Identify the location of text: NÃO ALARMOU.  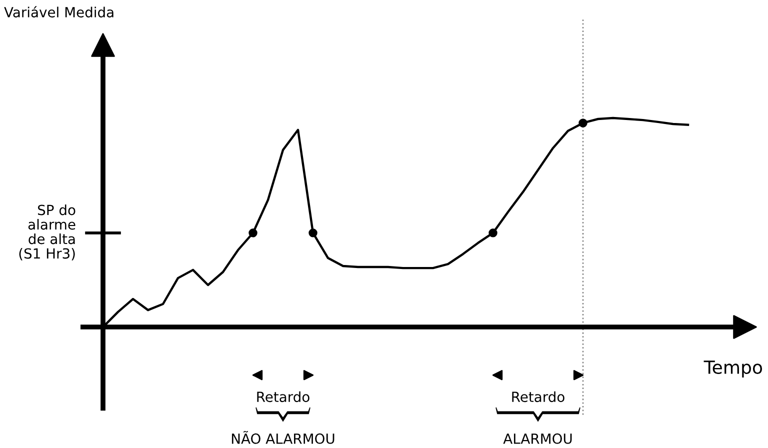
(283, 437).